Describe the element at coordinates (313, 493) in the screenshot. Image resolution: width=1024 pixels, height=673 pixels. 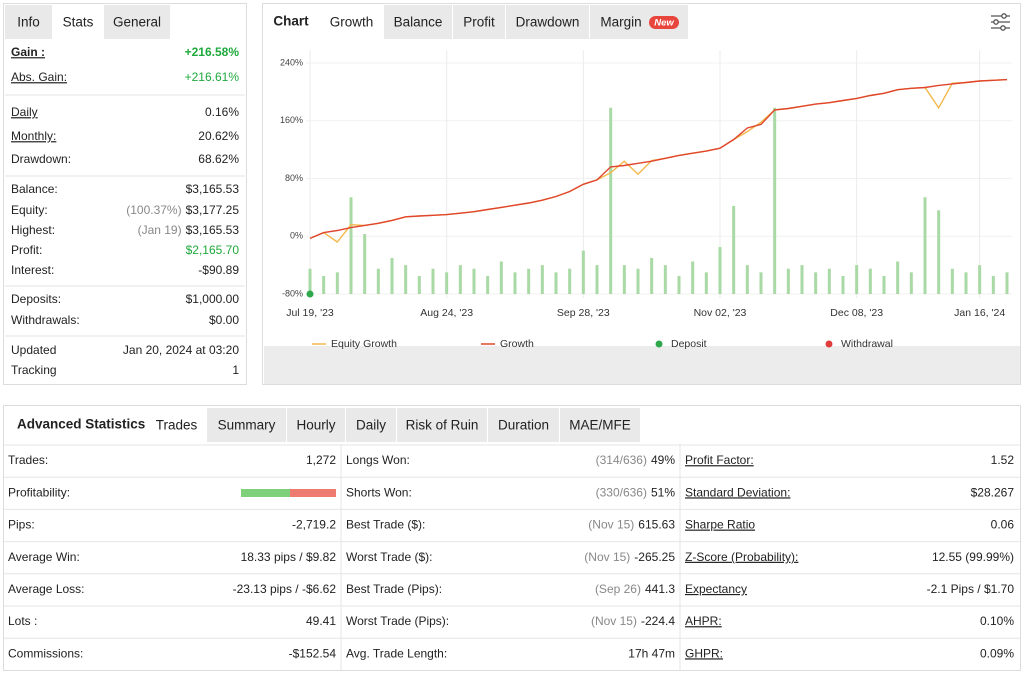
I see `profitability-loss` at that location.